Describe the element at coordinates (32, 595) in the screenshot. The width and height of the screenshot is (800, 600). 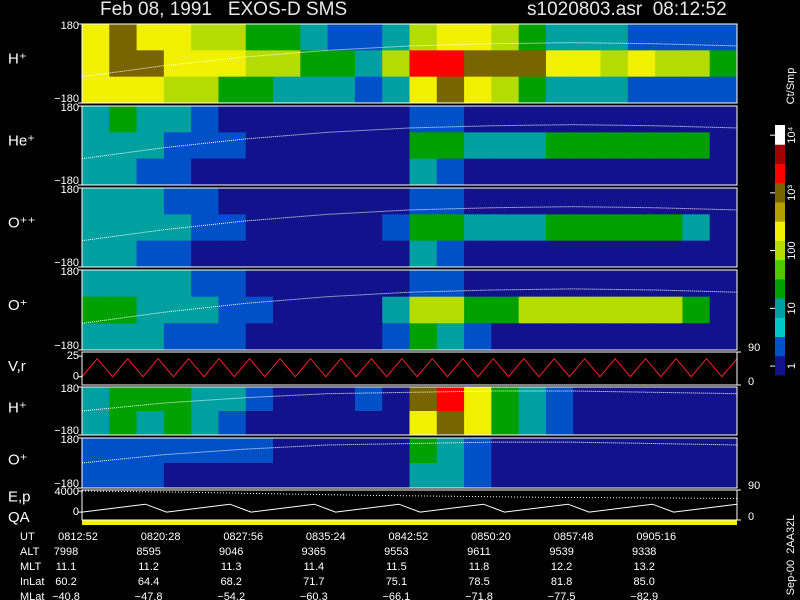
I see `row-label: MLat` at that location.